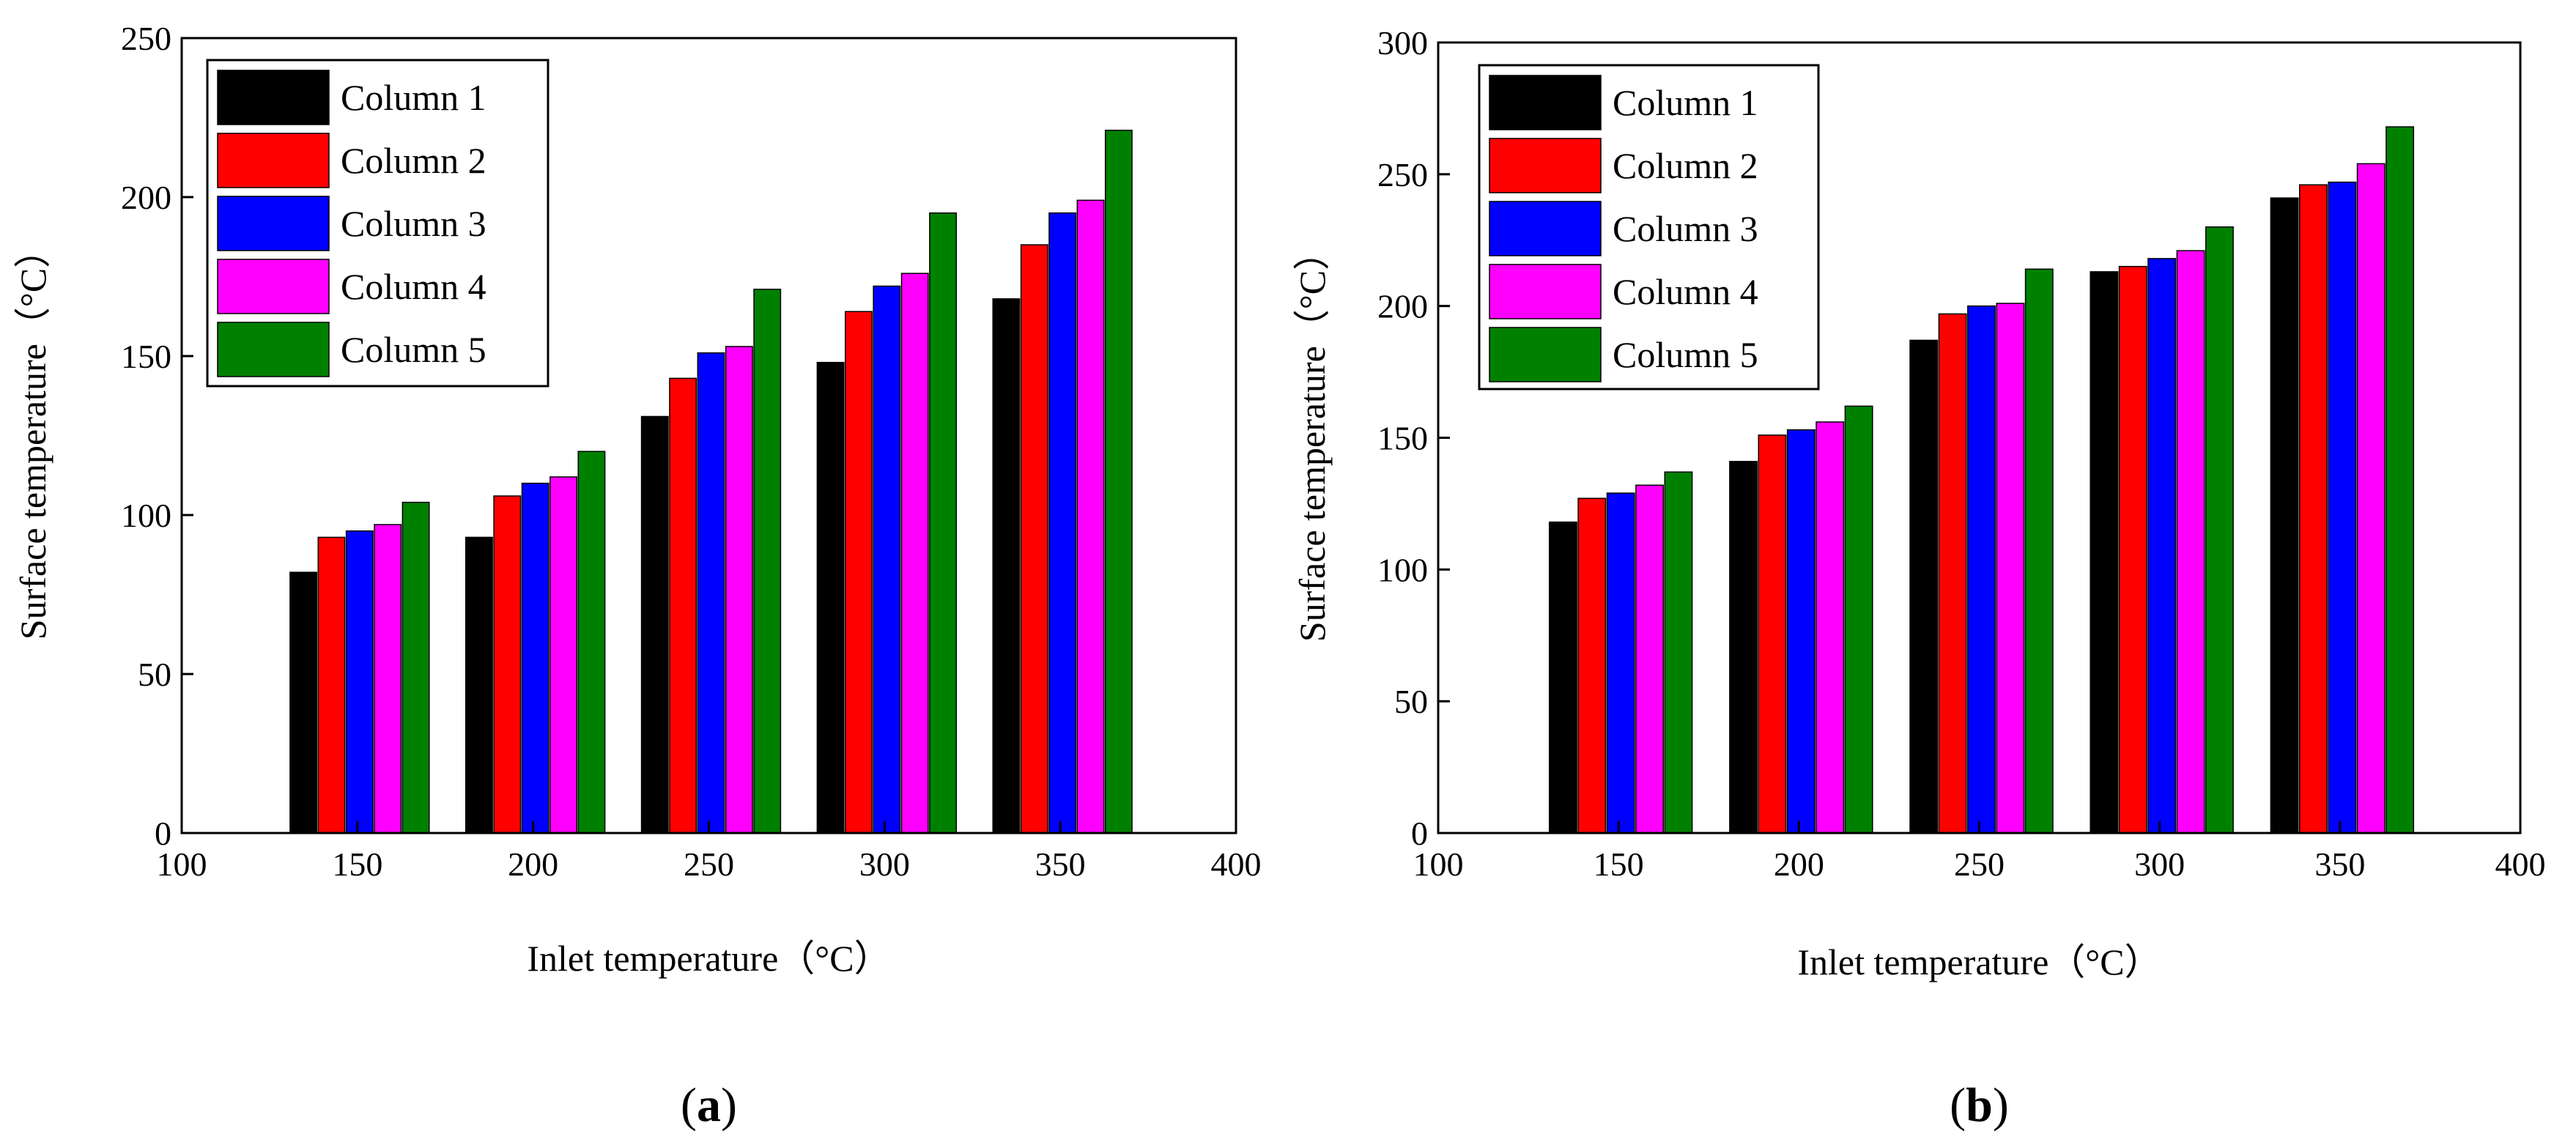 Image resolution: width=2576 pixels, height=1140 pixels. I want to click on panel-label: (a), so click(709, 1105).